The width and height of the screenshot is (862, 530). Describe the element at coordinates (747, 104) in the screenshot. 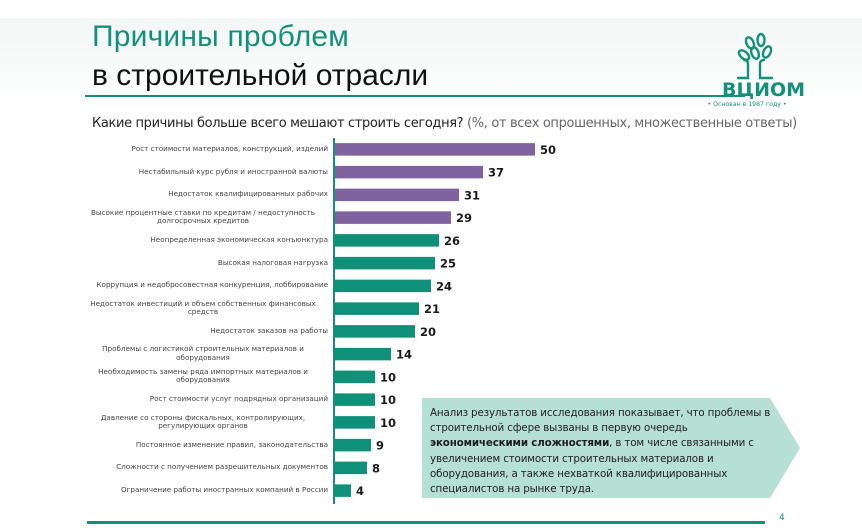

I see `logo-subtitle: • Основан в 1987 году •` at that location.